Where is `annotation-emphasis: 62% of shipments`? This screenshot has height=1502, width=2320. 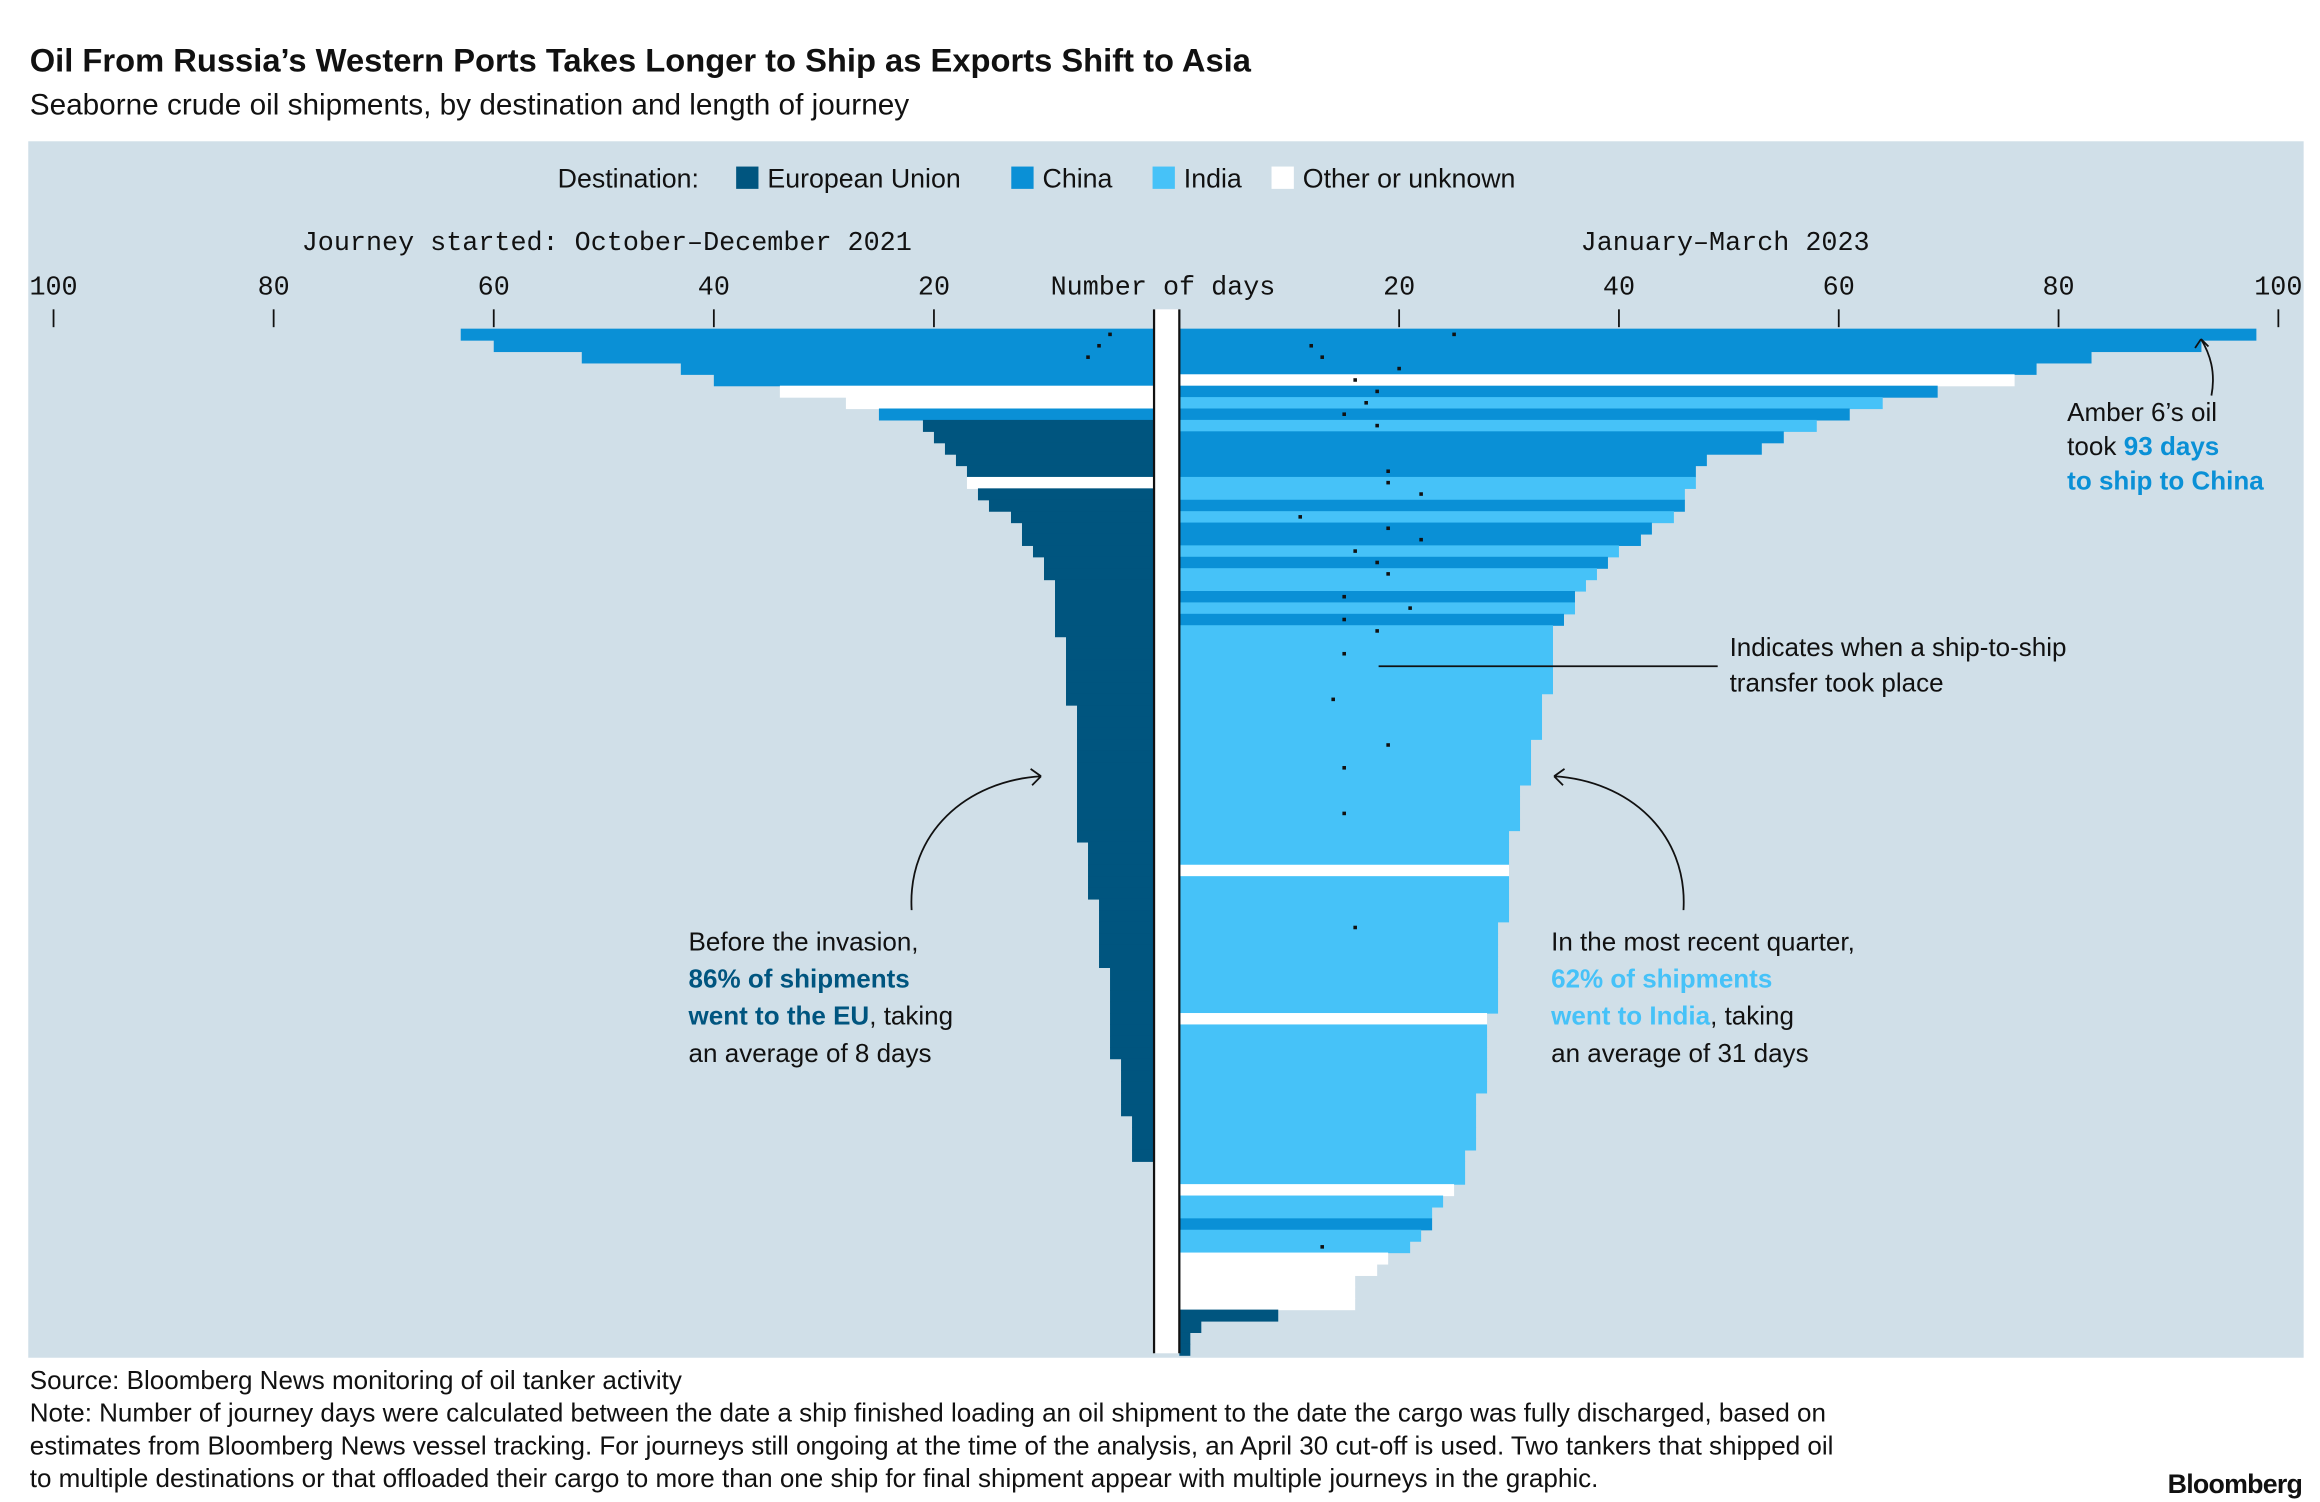 annotation-emphasis: 62% of shipments is located at coordinates (1661, 978).